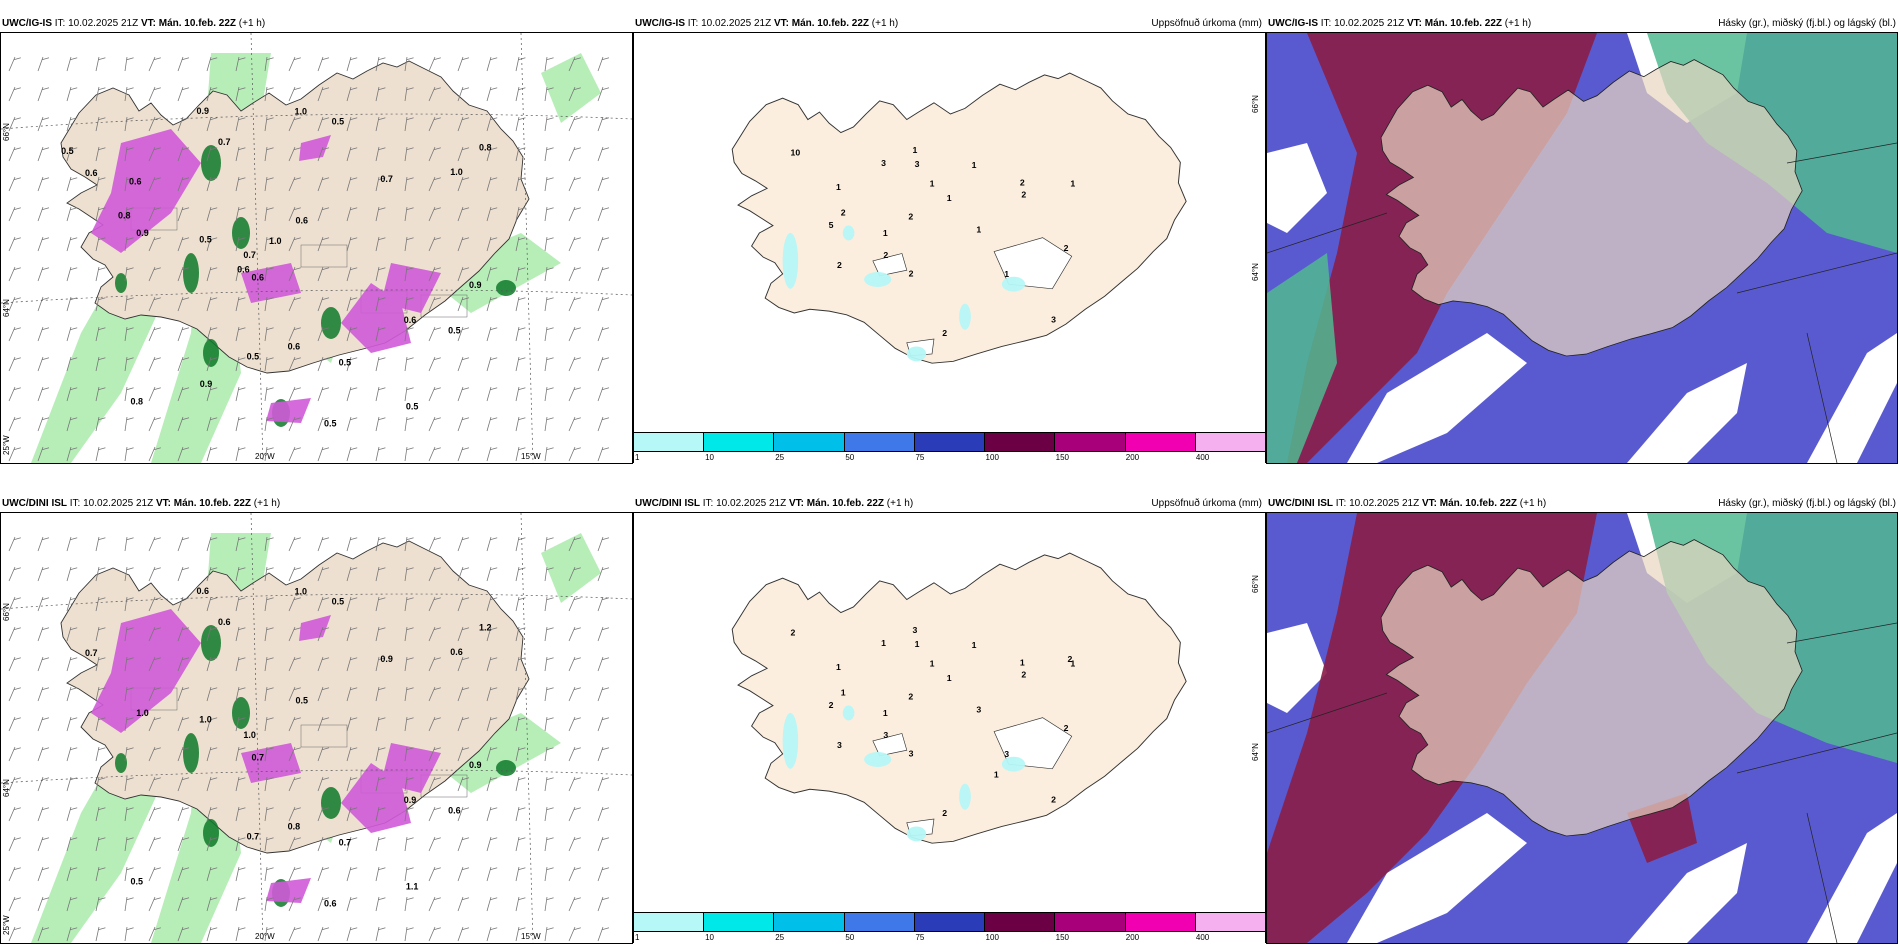 Image resolution: width=1900 pixels, height=950 pixels. I want to click on colorbar-tick-label: 75, so click(920, 937).